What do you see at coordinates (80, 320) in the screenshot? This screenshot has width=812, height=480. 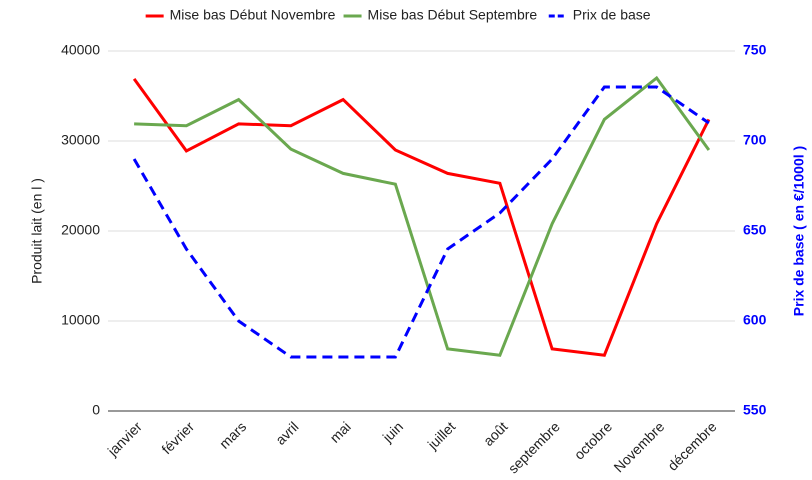 I see `y-tick-label: 10000` at bounding box center [80, 320].